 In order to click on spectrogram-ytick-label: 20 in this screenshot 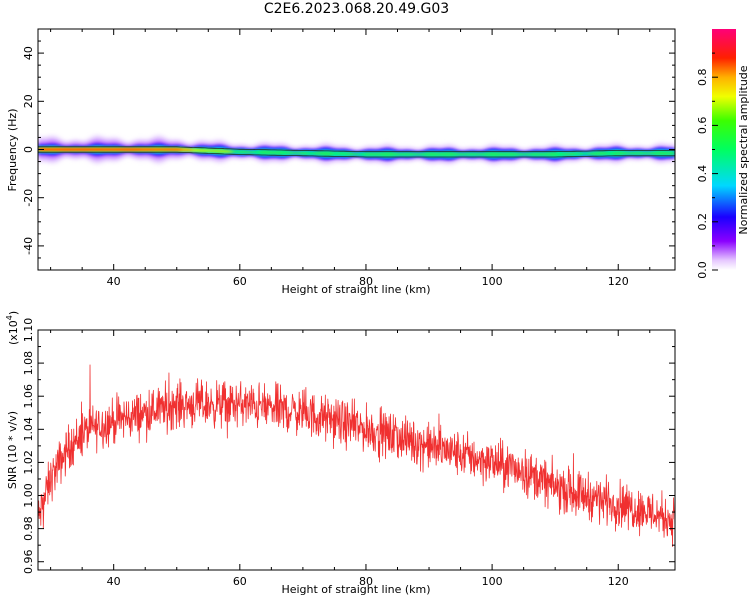, I will do `click(28, 101)`.